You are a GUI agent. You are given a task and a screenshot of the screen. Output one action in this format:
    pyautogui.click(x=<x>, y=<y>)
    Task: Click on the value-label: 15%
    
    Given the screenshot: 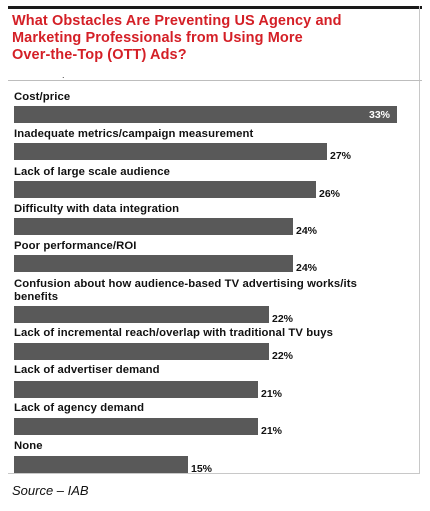 What is the action you would take?
    pyautogui.click(x=202, y=469)
    